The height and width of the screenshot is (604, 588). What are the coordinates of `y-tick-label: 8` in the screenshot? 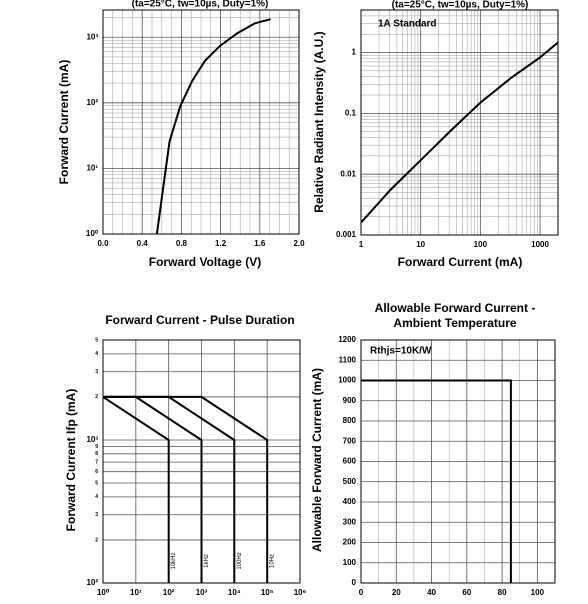 It's located at (96, 454).